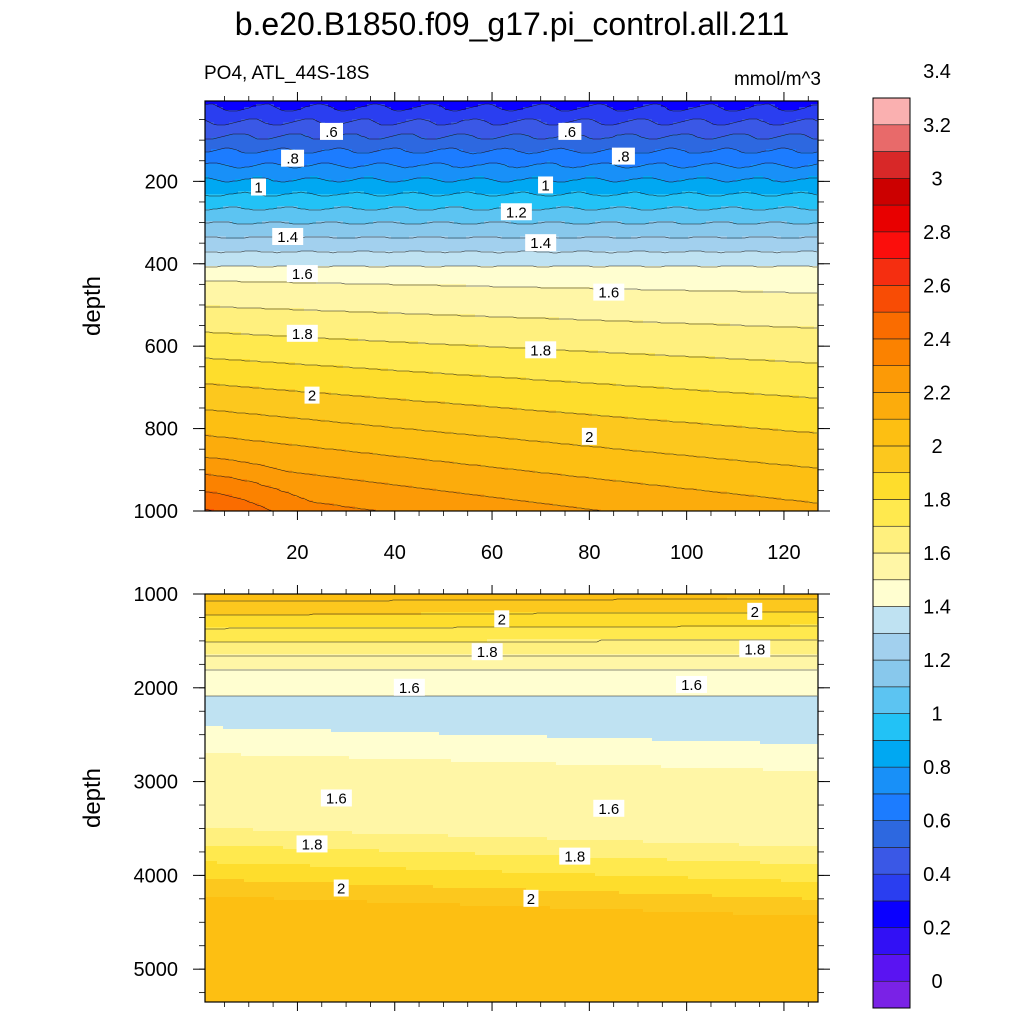  What do you see at coordinates (512, 24) in the screenshot?
I see `chart-title: b.e20.B1850.f09_g17.pi_control.all.211` at bounding box center [512, 24].